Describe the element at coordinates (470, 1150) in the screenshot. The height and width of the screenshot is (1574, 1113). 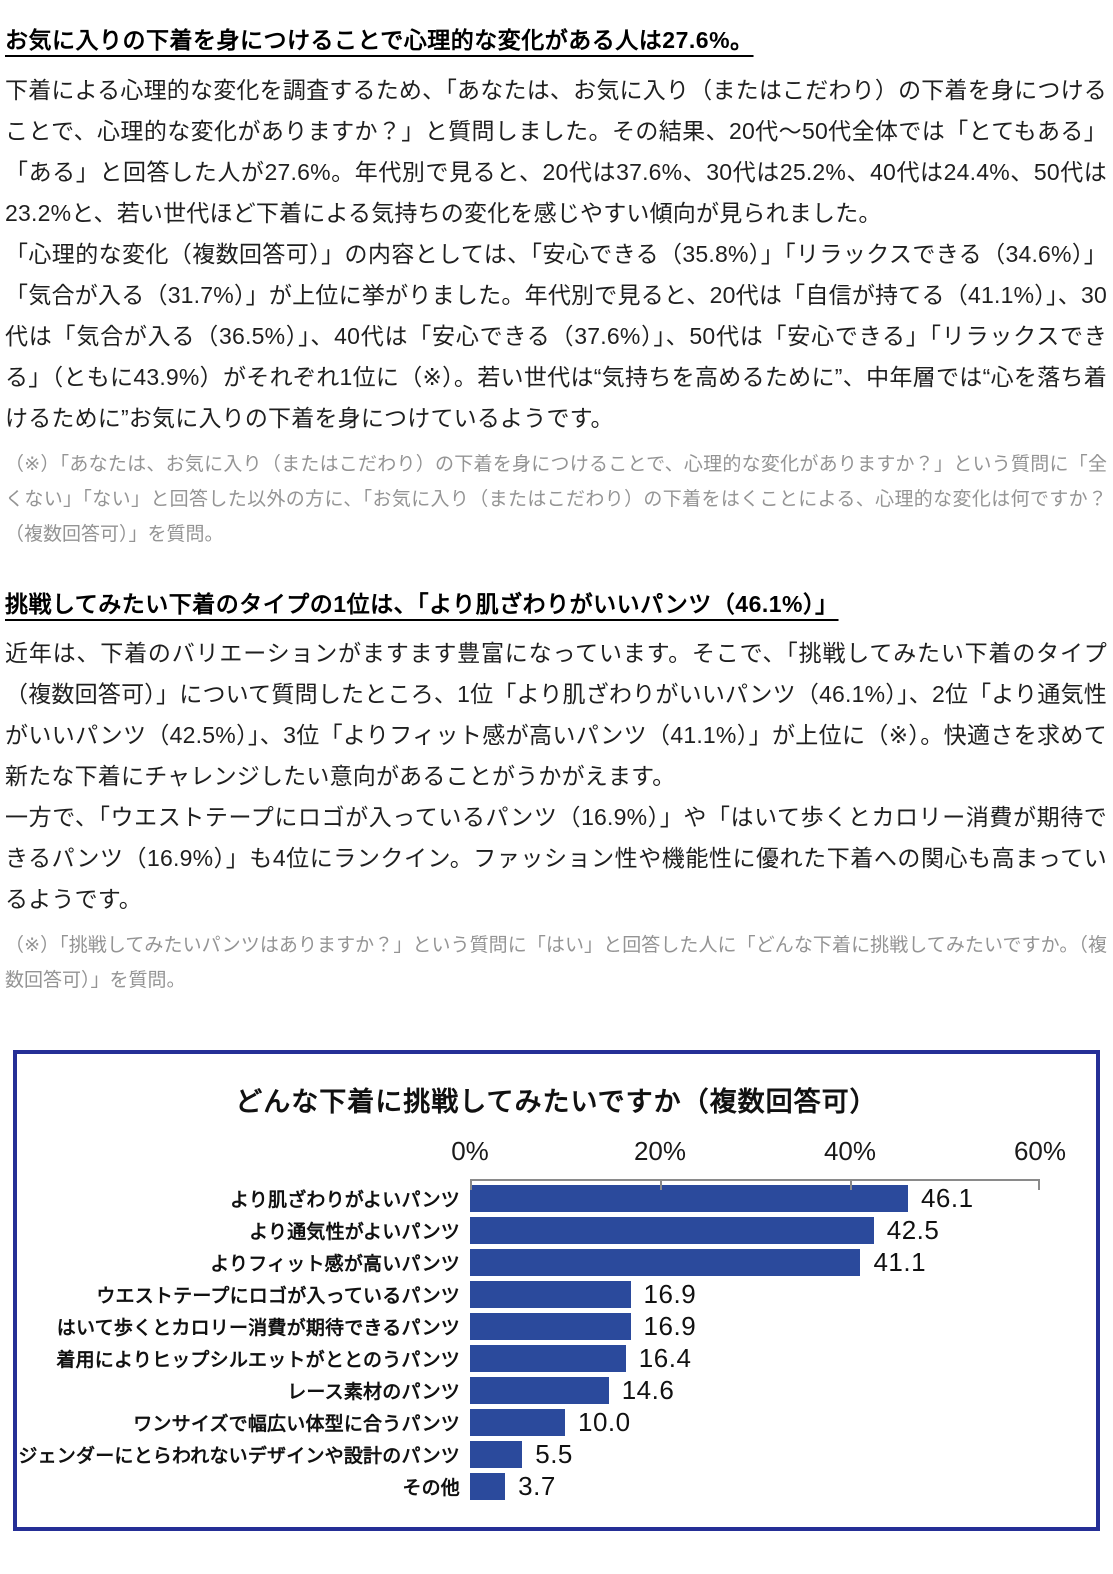
I see `x-axis-tick-label: 0%` at that location.